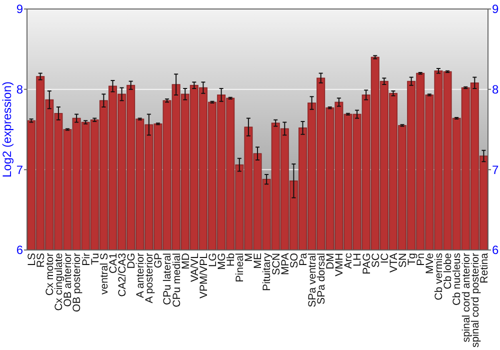 The image size is (500, 350). Describe the element at coordinates (20, 89) in the screenshot. I see `y-tick-label: 8` at that location.